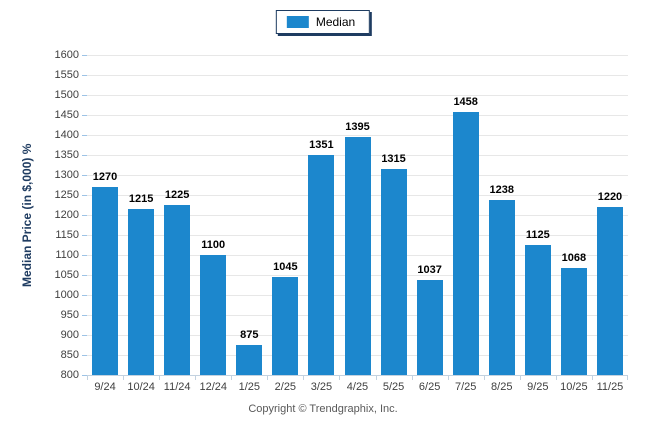  What do you see at coordinates (574, 387) in the screenshot?
I see `x-axis-tick-label: 10/25` at bounding box center [574, 387].